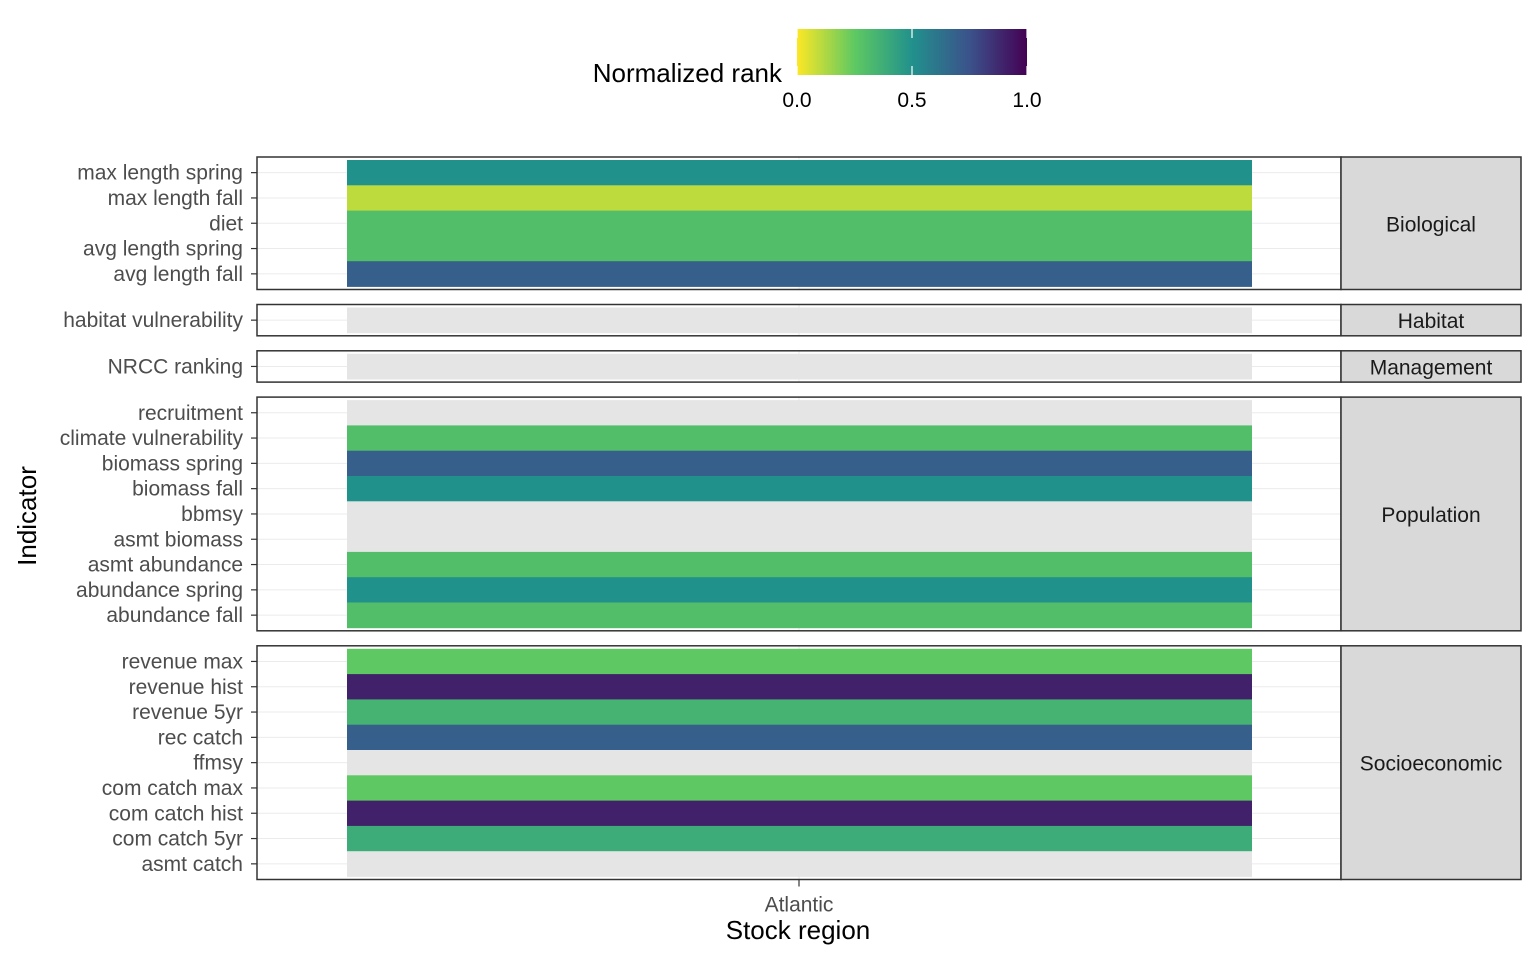  I want to click on y-tick-label: diet, so click(226, 223).